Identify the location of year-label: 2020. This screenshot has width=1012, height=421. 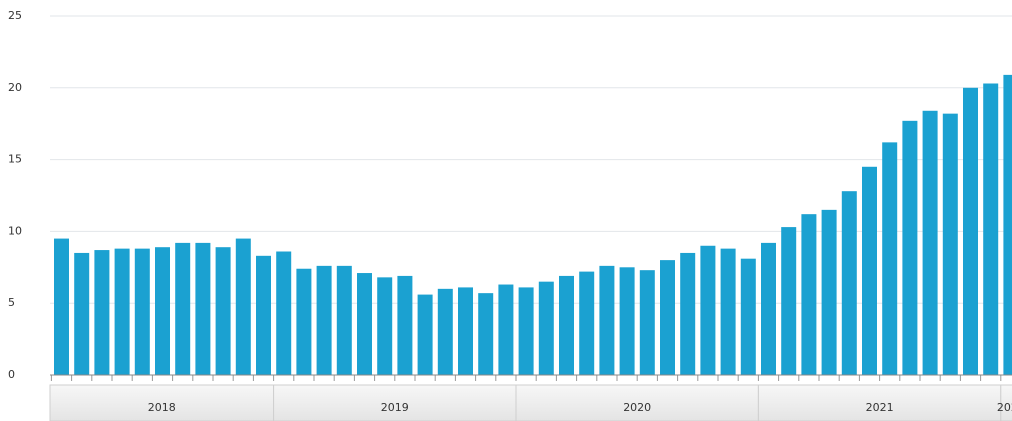
(637, 407).